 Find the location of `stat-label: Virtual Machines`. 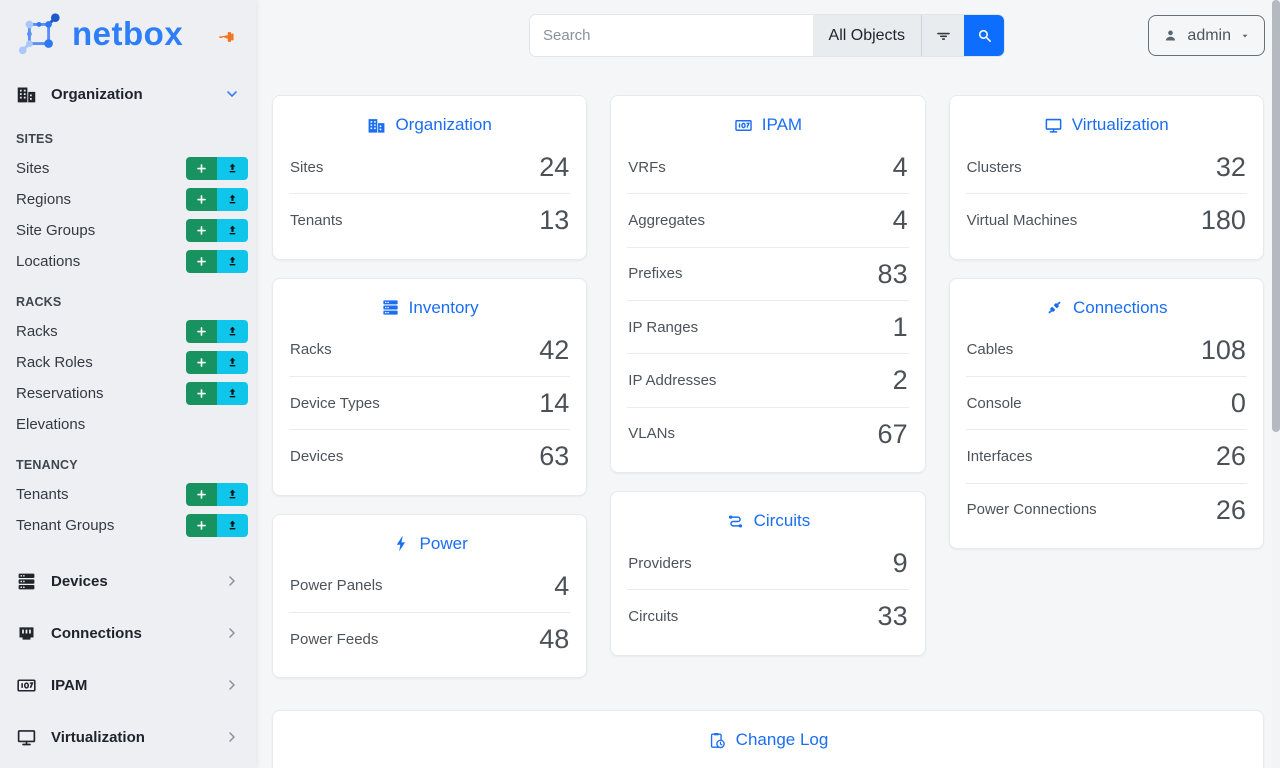

stat-label: Virtual Machines is located at coordinates (1022, 221).